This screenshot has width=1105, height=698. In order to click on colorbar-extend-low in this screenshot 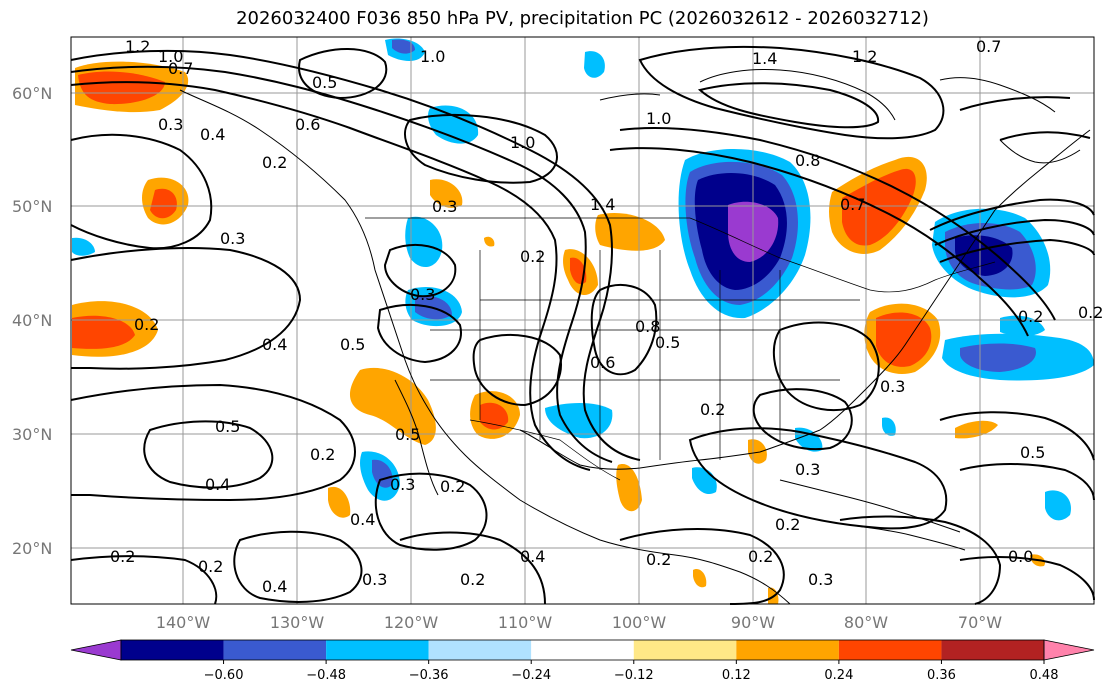, I will do `click(96, 650)`.